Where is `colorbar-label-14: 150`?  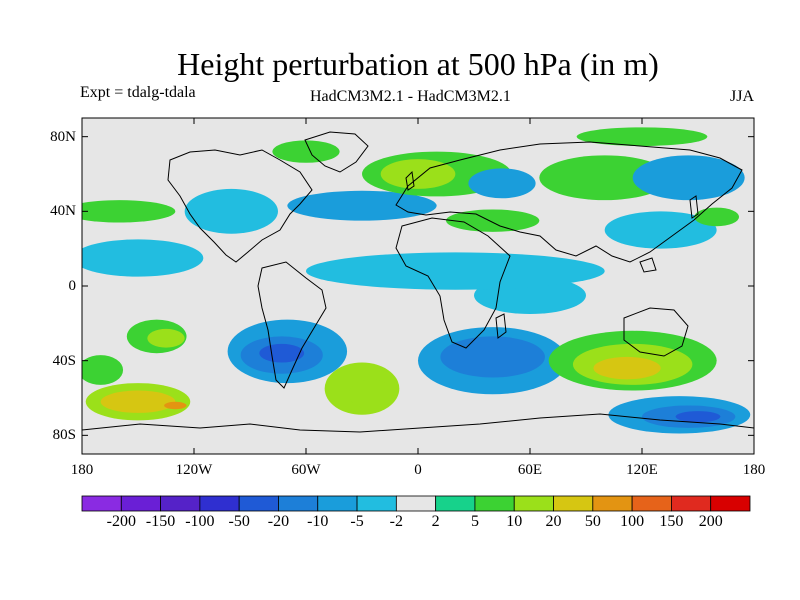
colorbar-label-14: 150 is located at coordinates (671, 521).